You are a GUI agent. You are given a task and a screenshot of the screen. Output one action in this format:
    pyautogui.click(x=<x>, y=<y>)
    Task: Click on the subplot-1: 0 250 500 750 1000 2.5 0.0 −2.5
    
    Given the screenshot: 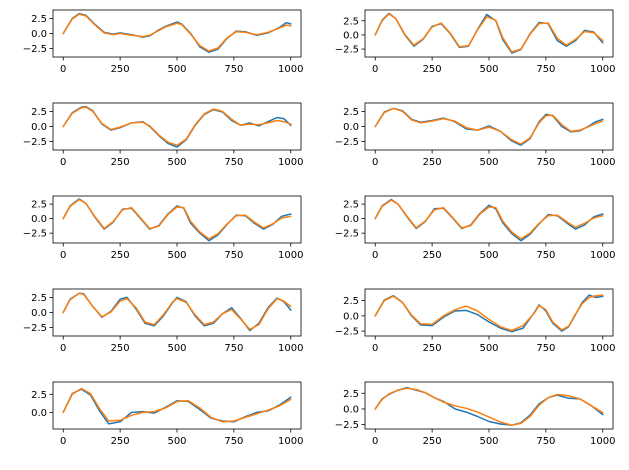 What is the action you would take?
    pyautogui.click(x=163, y=42)
    